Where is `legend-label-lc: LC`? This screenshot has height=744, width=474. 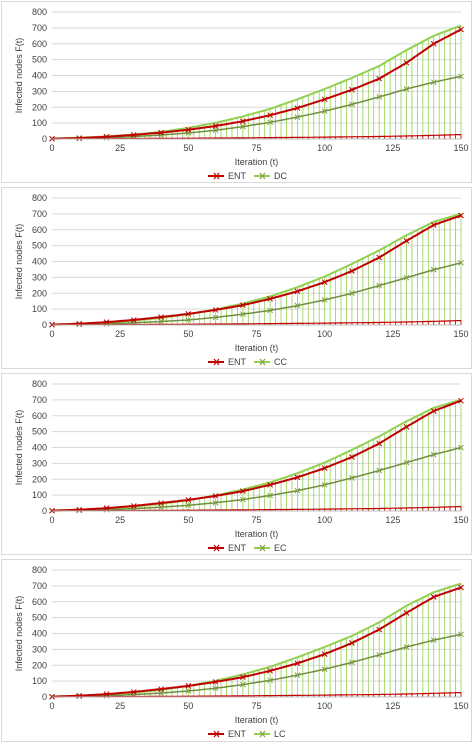 legend-label-lc: LC is located at coordinates (280, 734).